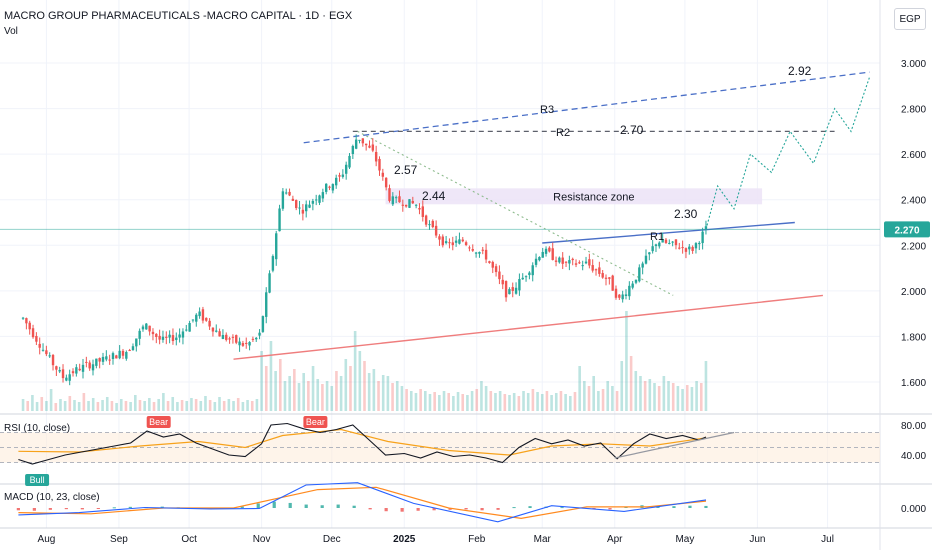  I want to click on annotation-label: R2, so click(563, 133).